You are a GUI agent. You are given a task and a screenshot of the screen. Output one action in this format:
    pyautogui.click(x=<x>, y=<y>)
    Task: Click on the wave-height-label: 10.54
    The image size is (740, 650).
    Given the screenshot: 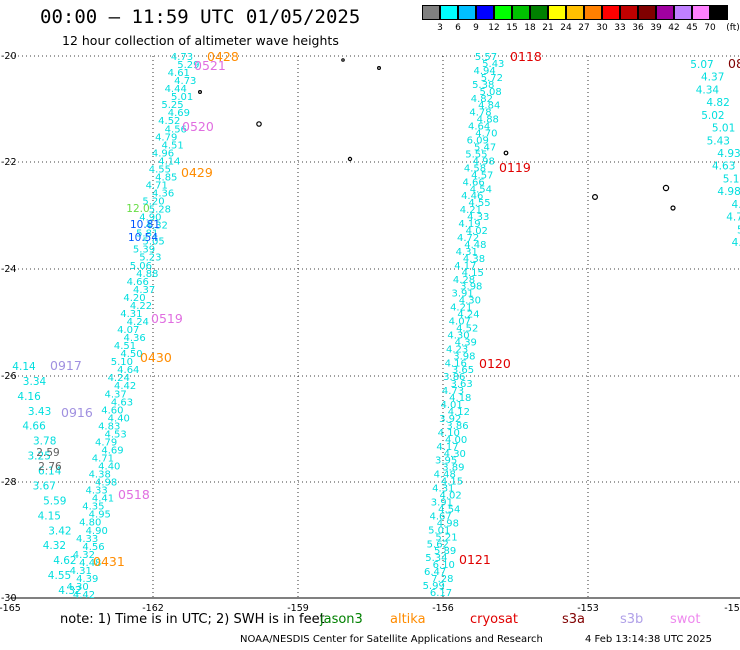 What is the action you would take?
    pyautogui.click(x=143, y=238)
    